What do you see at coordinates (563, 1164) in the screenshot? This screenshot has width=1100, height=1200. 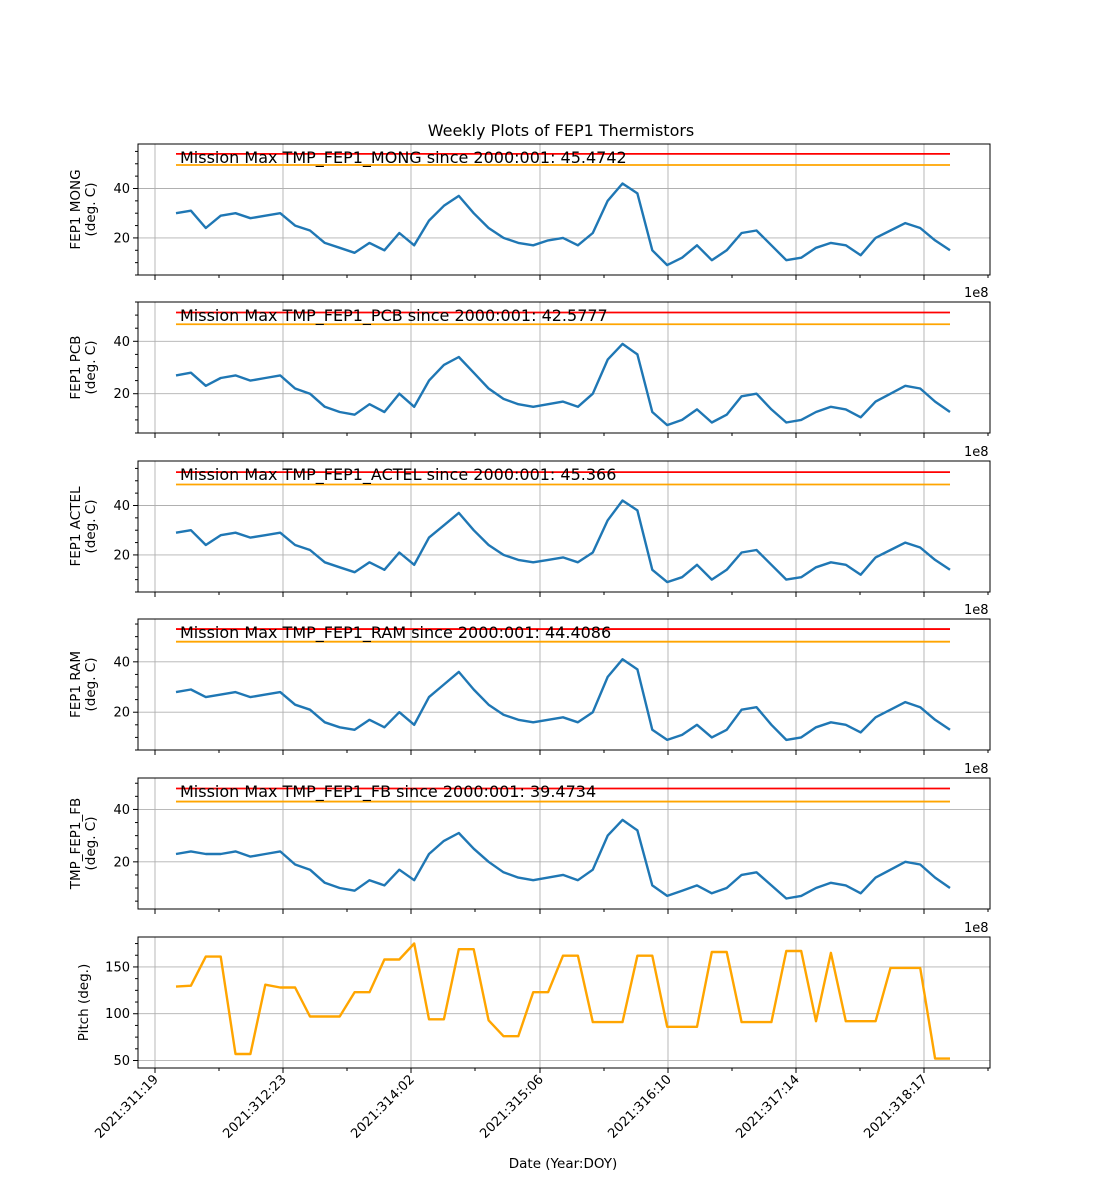 I see `x-axis-label: Date (Year:DOY)` at bounding box center [563, 1164].